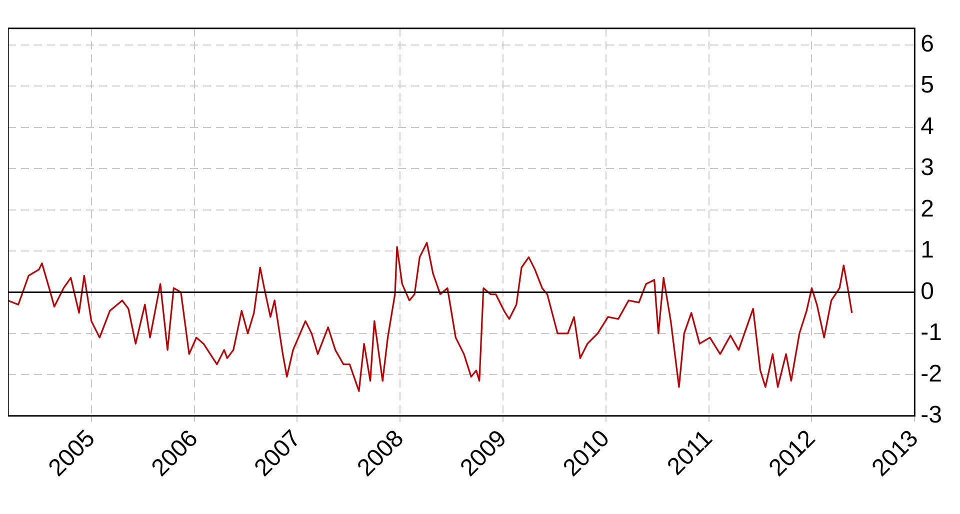 This screenshot has height=514, width=960. What do you see at coordinates (927, 85) in the screenshot?
I see `y-tick-label: 5` at bounding box center [927, 85].